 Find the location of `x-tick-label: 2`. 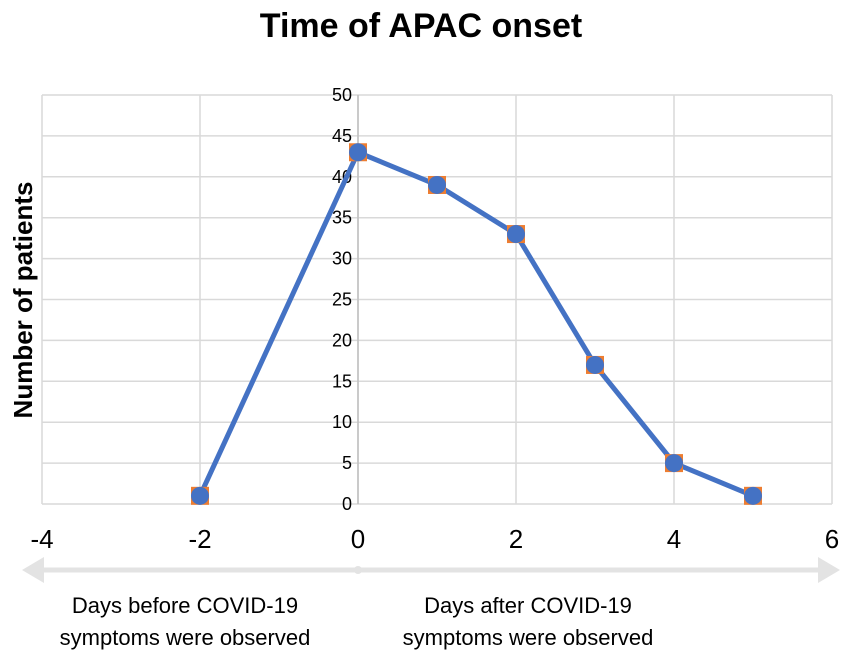

x-tick-label: 2 is located at coordinates (516, 539).